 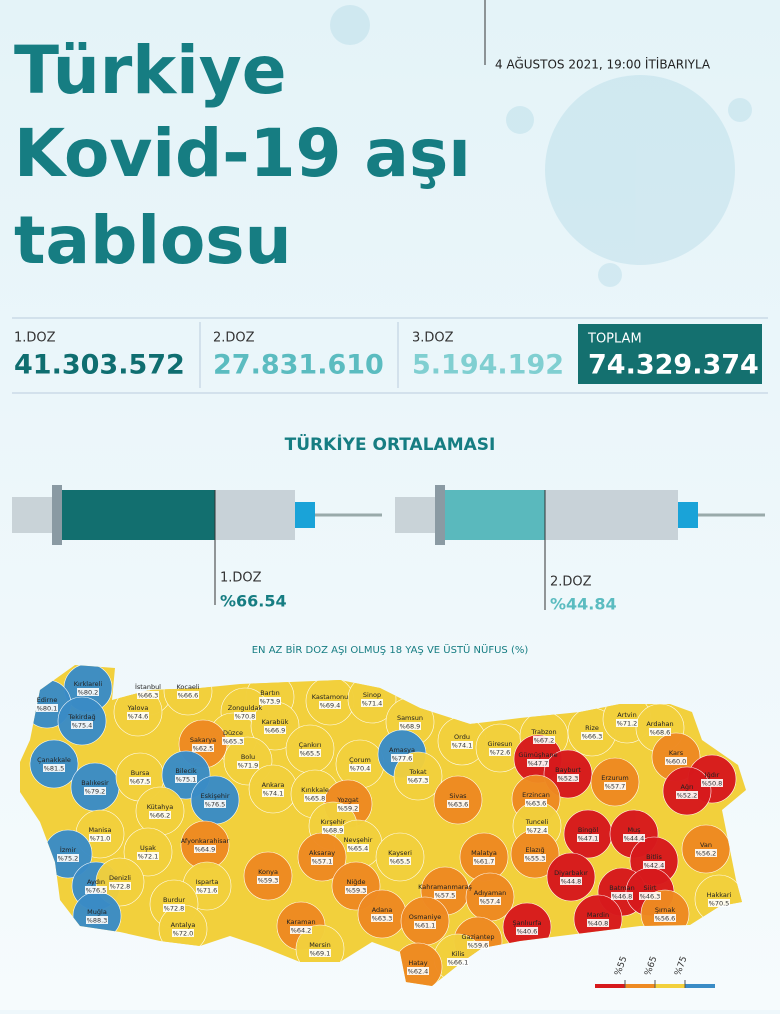 I want to click on province-value: %52.2, so click(x=687, y=796).